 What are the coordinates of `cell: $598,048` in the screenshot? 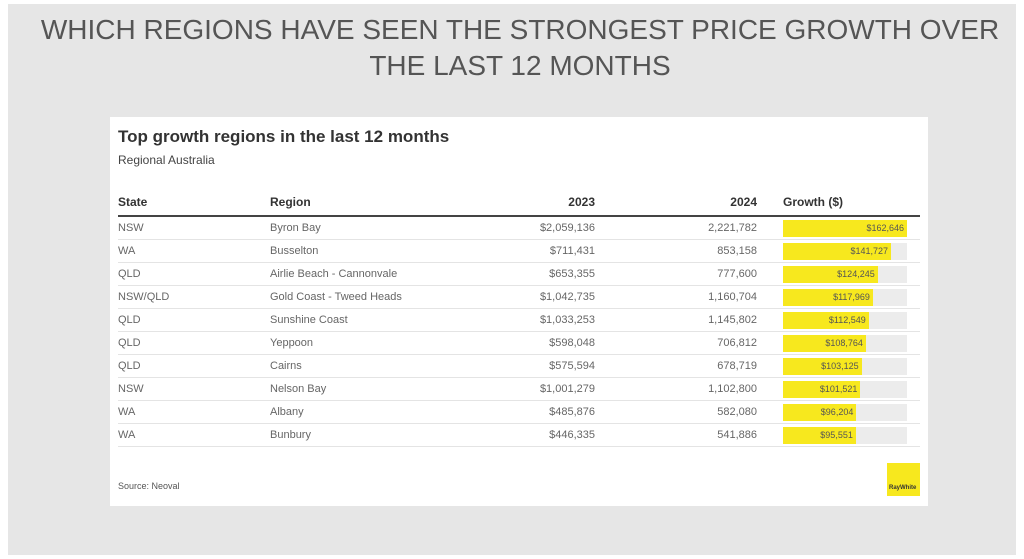 It's located at (572, 343).